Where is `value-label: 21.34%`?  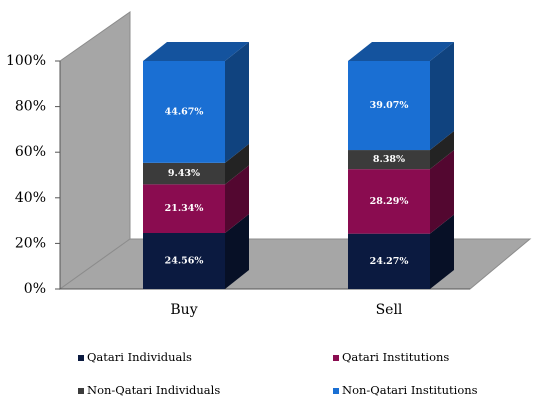
value-label: 21.34% is located at coordinates (184, 208).